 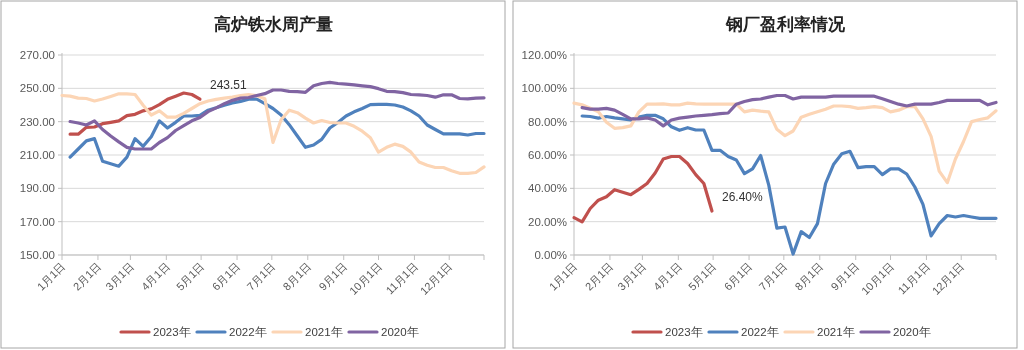 I want to click on y-tick-label: 0.00%, so click(x=550, y=255).